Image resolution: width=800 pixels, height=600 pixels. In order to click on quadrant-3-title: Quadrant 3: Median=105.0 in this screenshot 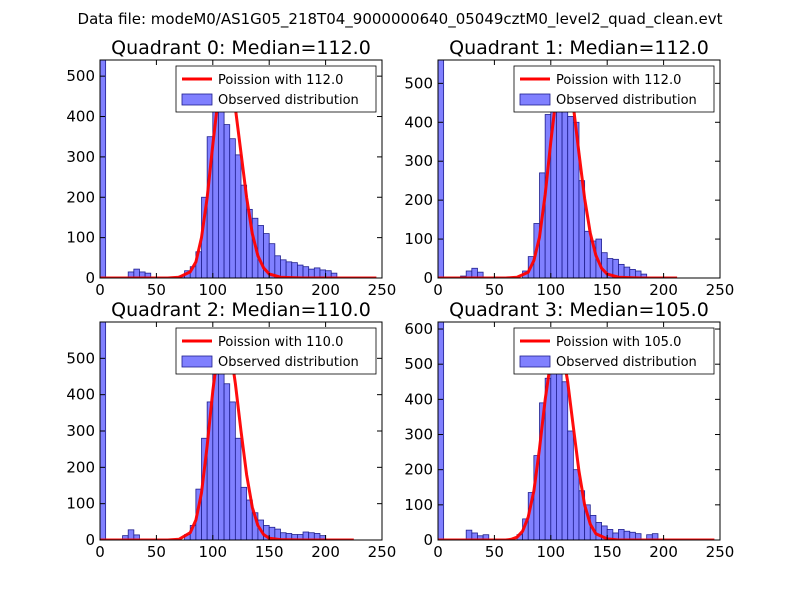, I will do `click(579, 310)`.